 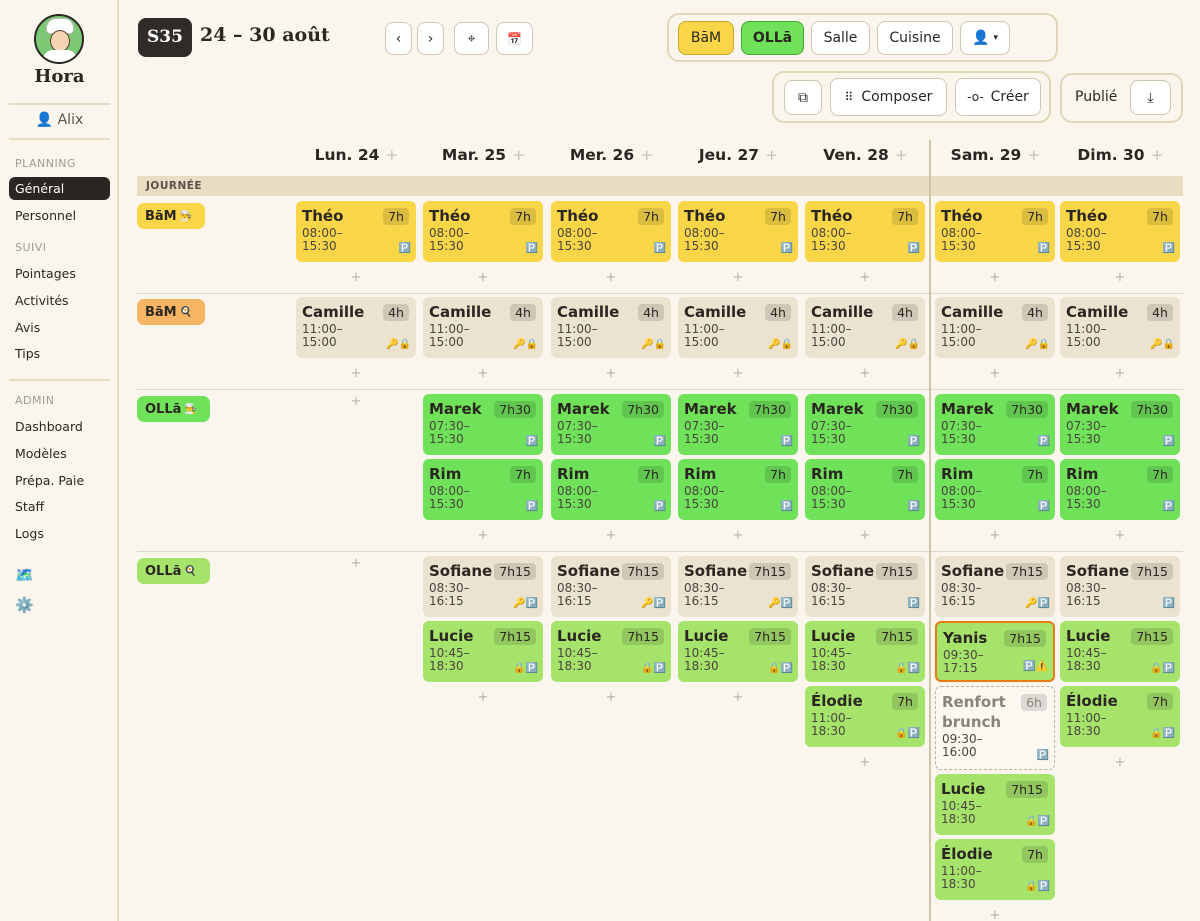 I want to click on sidebar-item-pointages: Pointages, so click(x=45, y=273).